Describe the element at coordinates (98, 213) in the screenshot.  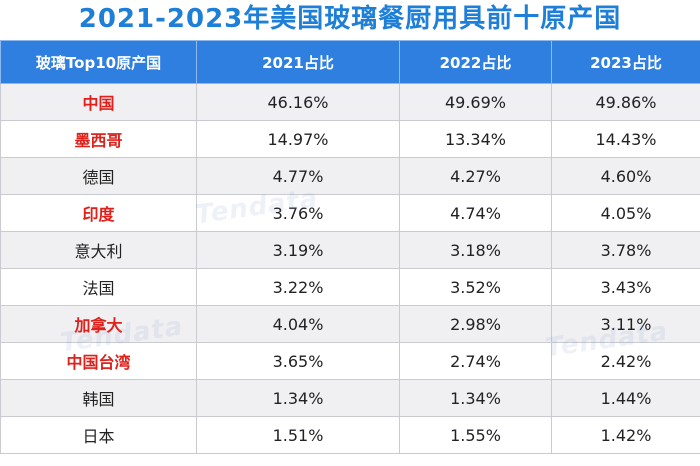
I see `country-cell: 印度` at that location.